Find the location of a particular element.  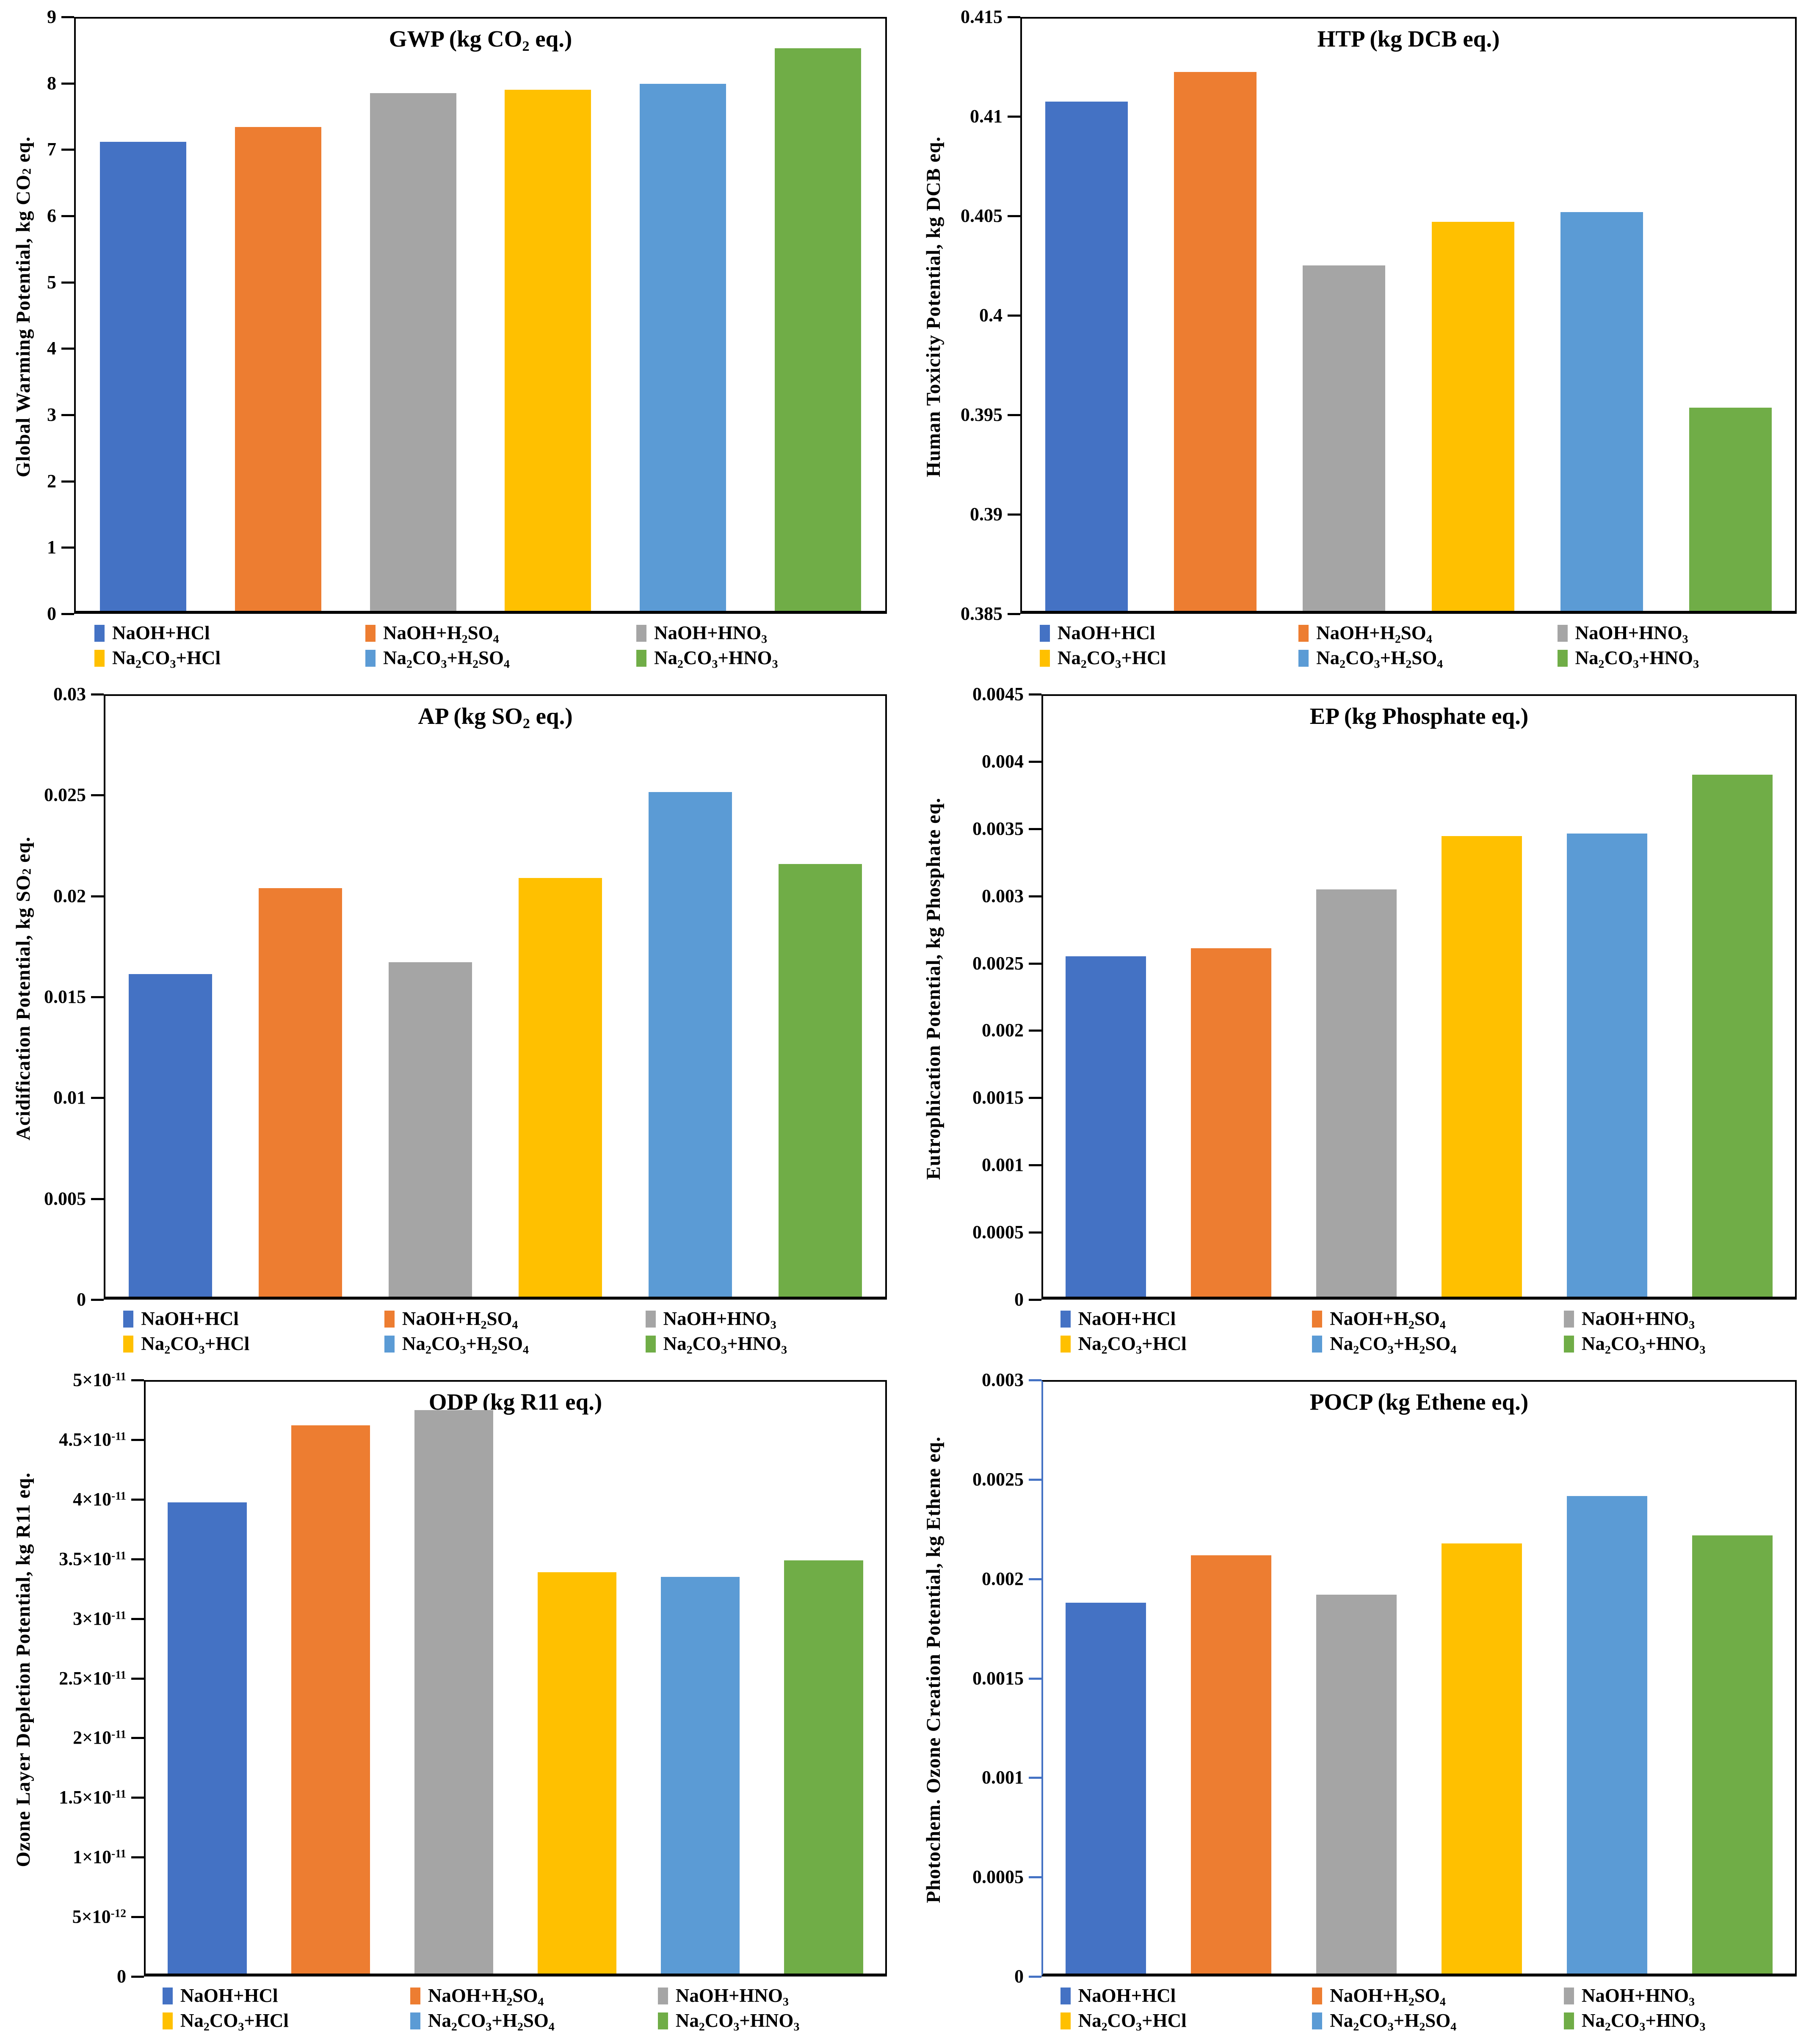

y-tick-label: 0.002 is located at coordinates (1003, 1030).